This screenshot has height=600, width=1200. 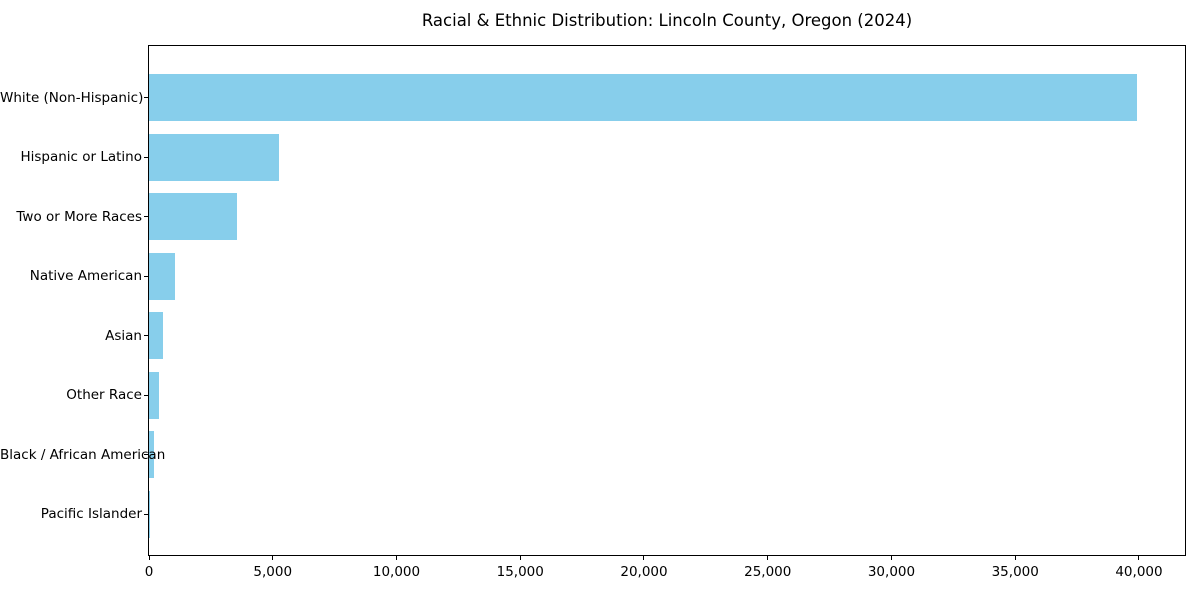 I want to click on xtick-mark-35,000, so click(x=1015, y=558).